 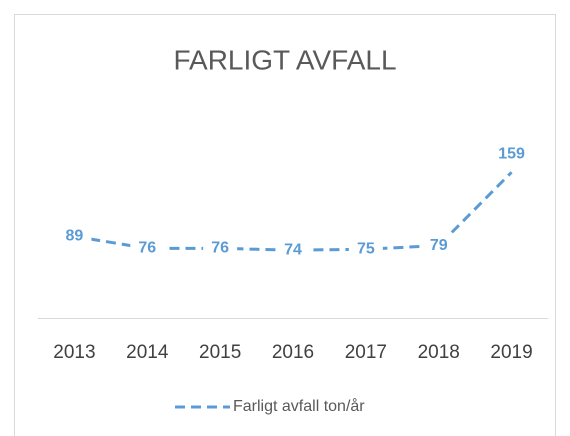 I want to click on x-tick-label: 2013, so click(x=74, y=352).